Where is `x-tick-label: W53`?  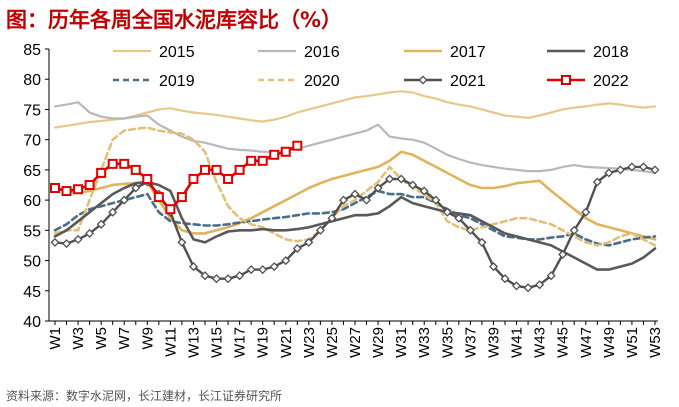
x-tick-label: W53 is located at coordinates (655, 342).